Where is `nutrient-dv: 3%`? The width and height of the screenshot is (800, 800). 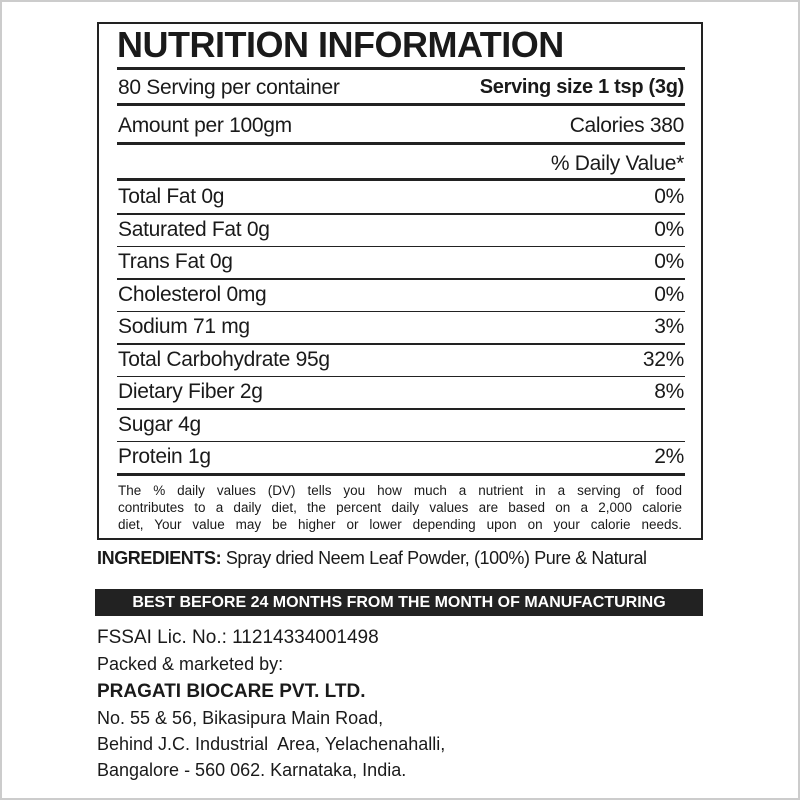 nutrient-dv: 3% is located at coordinates (669, 326).